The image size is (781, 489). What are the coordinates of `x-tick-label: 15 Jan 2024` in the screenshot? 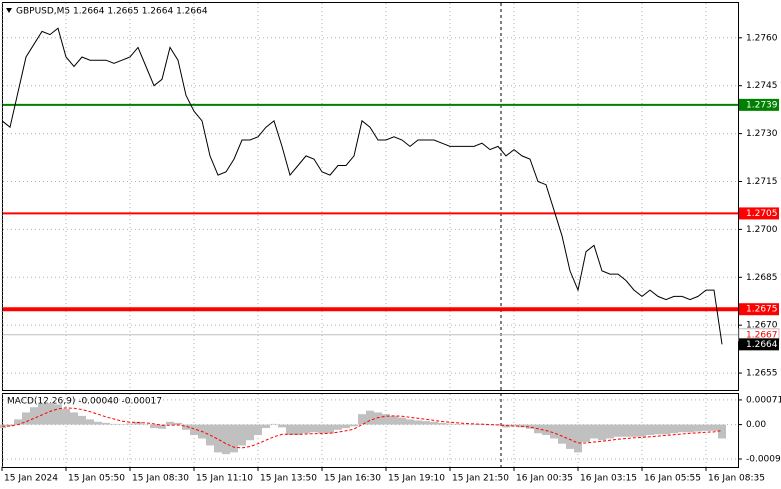 It's located at (31, 479).